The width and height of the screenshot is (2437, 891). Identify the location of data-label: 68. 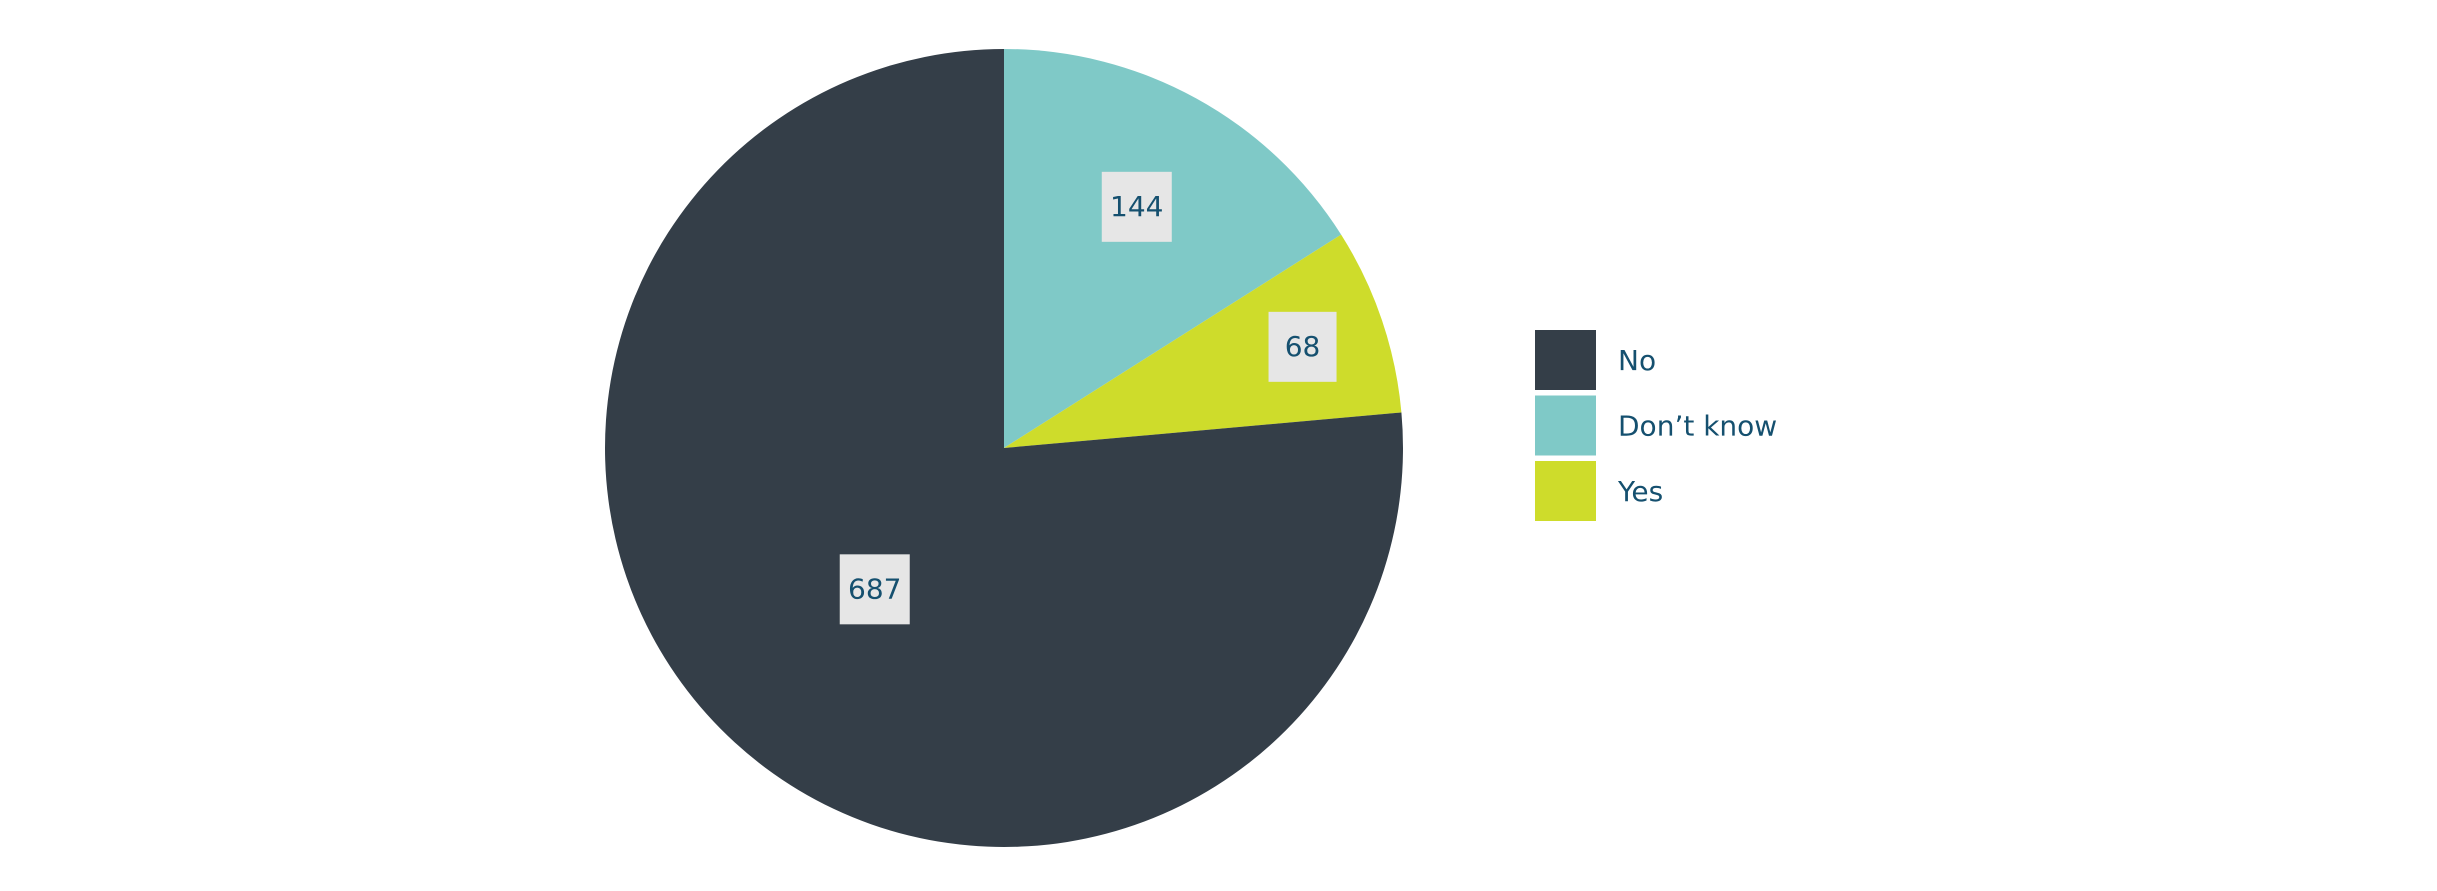
(1303, 346).